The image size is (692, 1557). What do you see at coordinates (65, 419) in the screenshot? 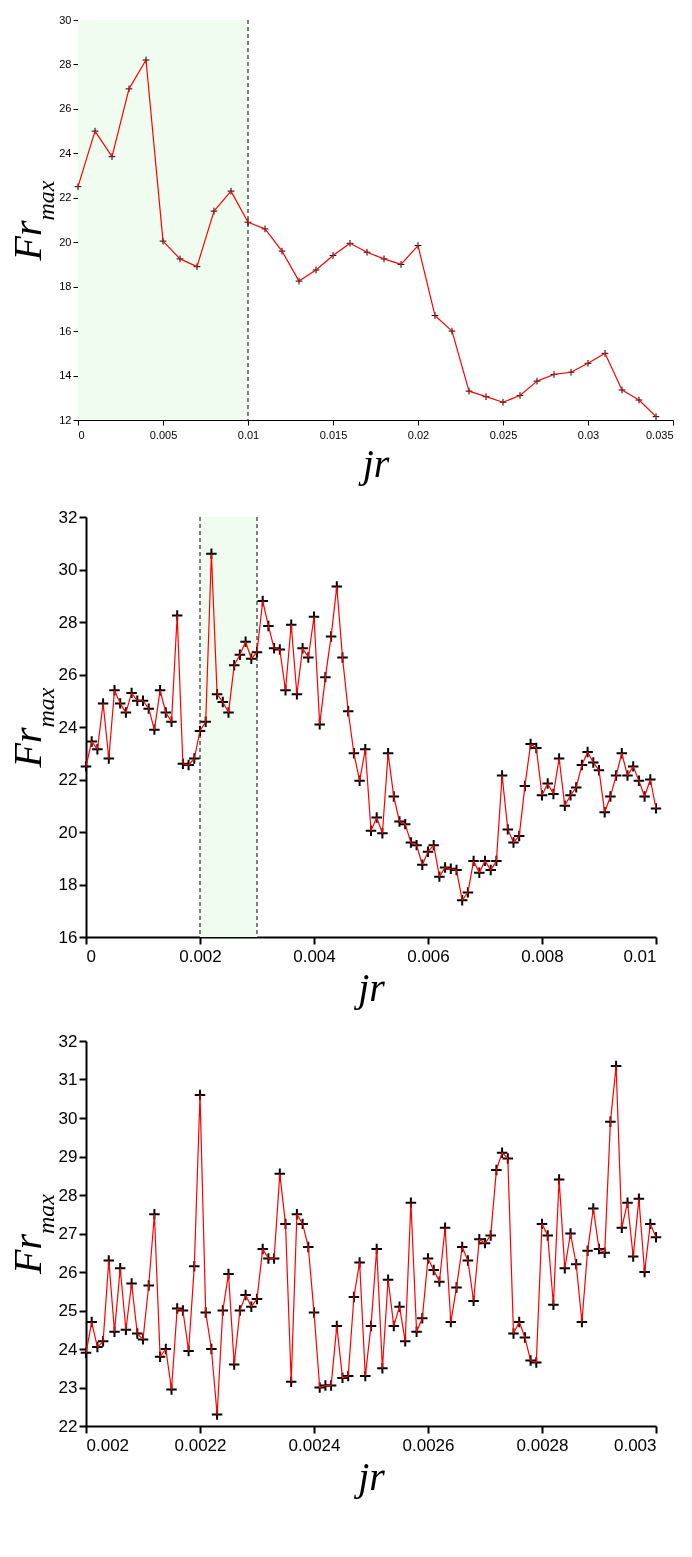
I see `y-tick-label: 12` at bounding box center [65, 419].